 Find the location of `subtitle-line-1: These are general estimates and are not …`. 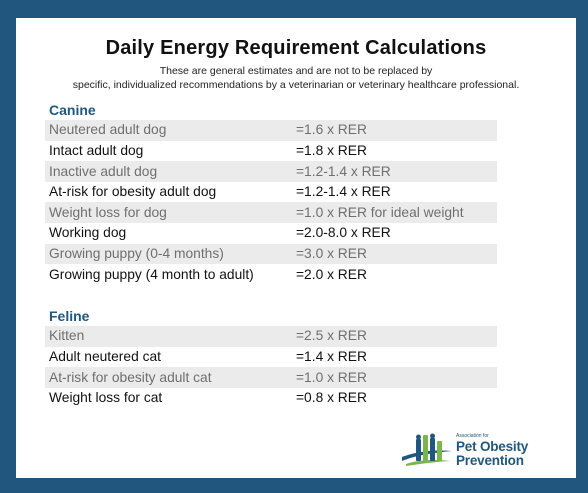

subtitle-line-1: These are general estimates and are not … is located at coordinates (296, 71).